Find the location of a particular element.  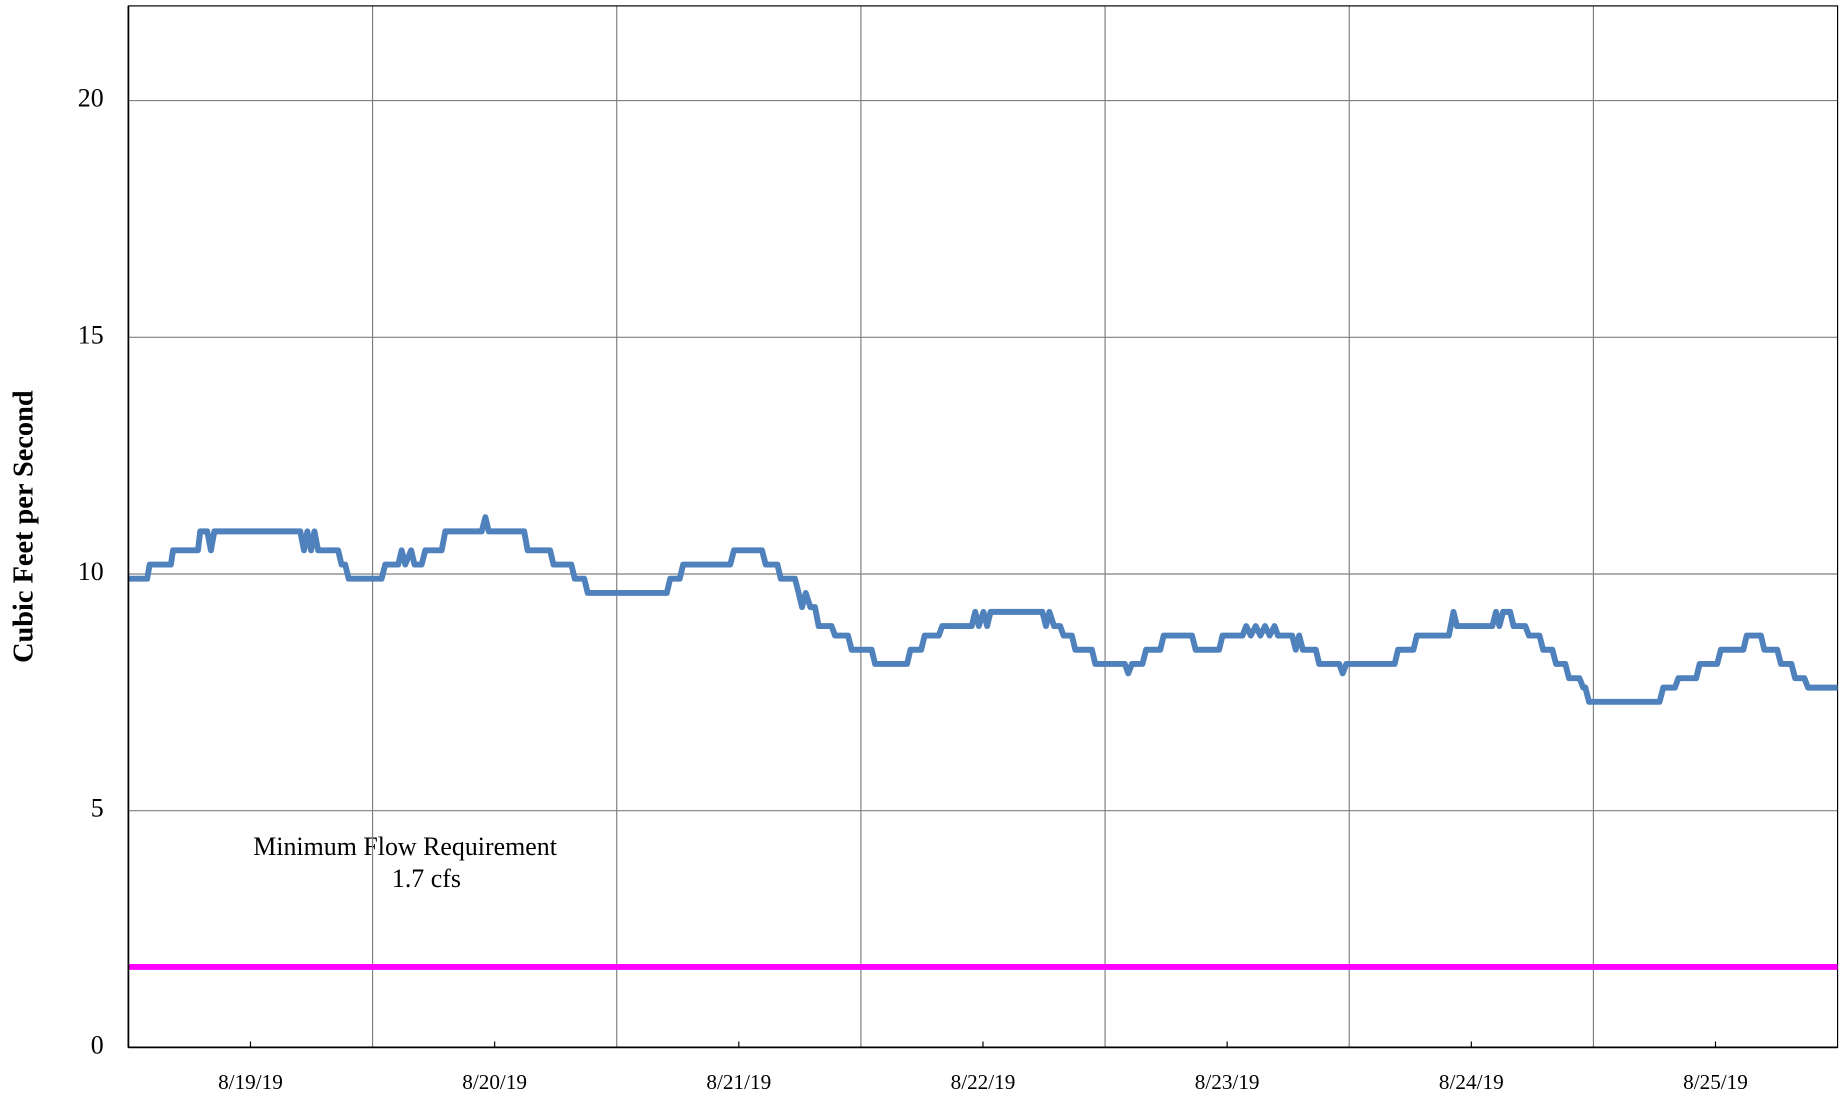

y-tick-label: 20 is located at coordinates (91, 98).